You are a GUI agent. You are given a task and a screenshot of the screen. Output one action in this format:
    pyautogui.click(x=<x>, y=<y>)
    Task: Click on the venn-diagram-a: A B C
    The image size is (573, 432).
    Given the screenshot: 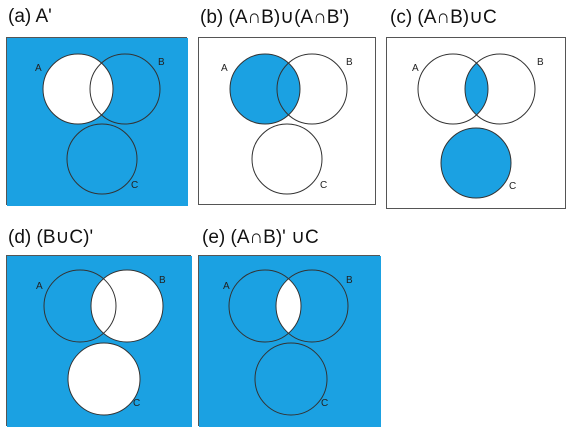 What is the action you would take?
    pyautogui.click(x=97, y=122)
    